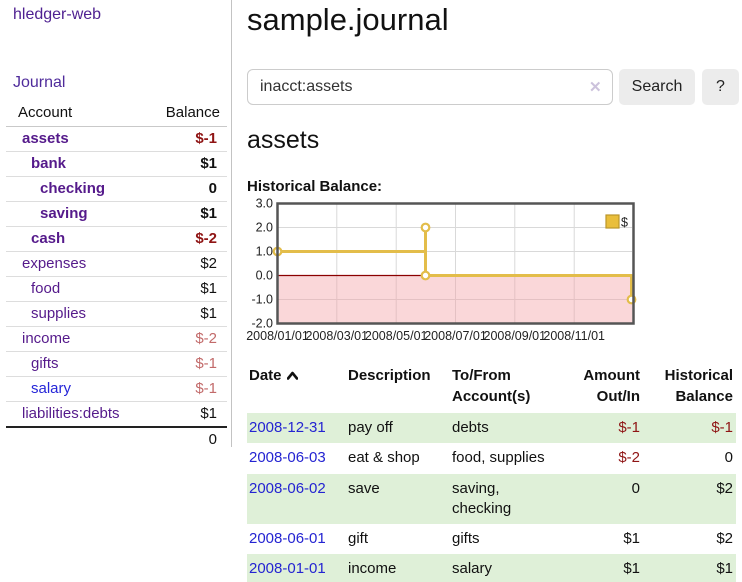 Image resolution: width=742 pixels, height=582 pixels. I want to click on transaction-date-link: 2008-12-31, so click(287, 427).